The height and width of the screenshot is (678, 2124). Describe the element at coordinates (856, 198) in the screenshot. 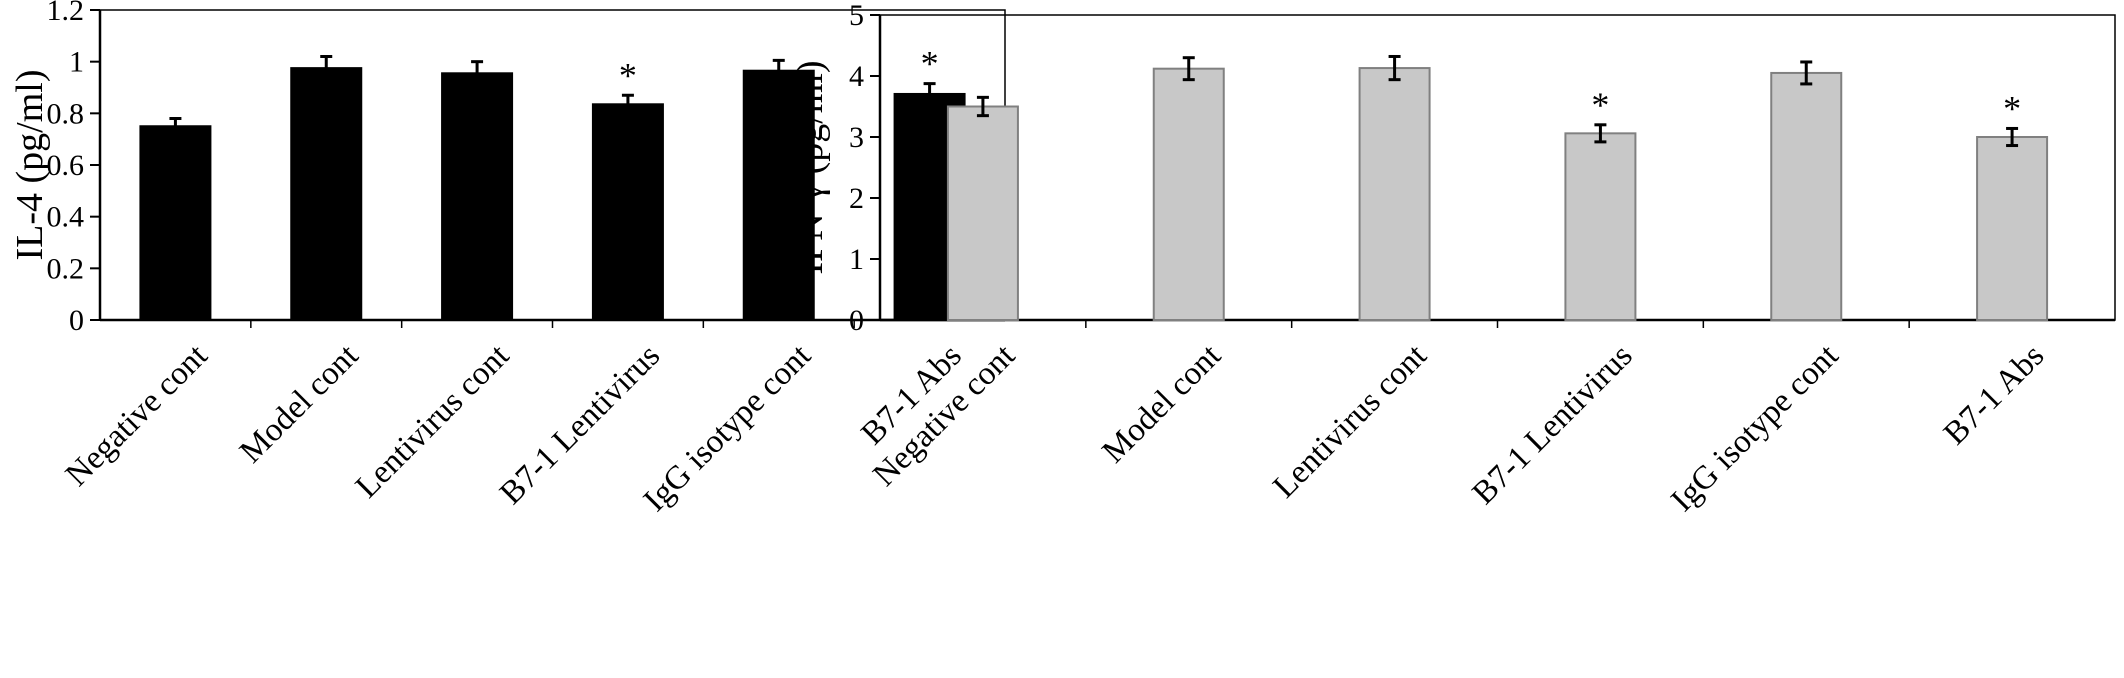

I see `ifng-y-tick-label: 2` at that location.